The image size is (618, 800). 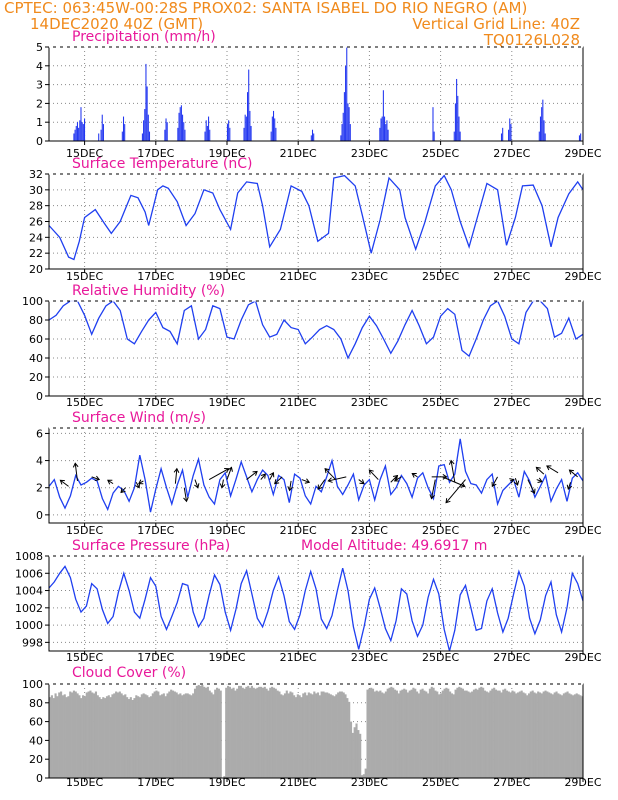 What do you see at coordinates (394, 546) in the screenshot?
I see `model-altitude-annotation: Model Altitude: 49.6917 m` at bounding box center [394, 546].